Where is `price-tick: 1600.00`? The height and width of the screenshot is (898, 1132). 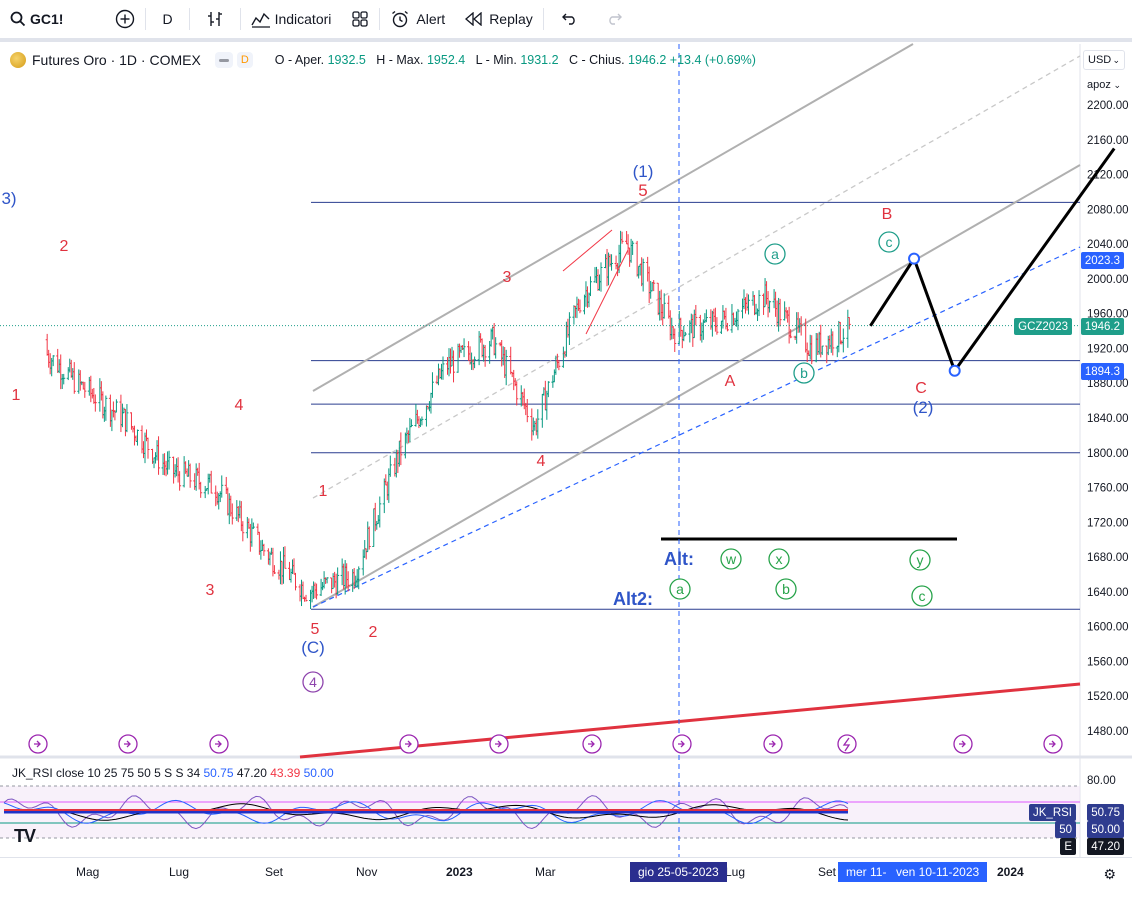
price-tick: 1600.00 is located at coordinates (1108, 628).